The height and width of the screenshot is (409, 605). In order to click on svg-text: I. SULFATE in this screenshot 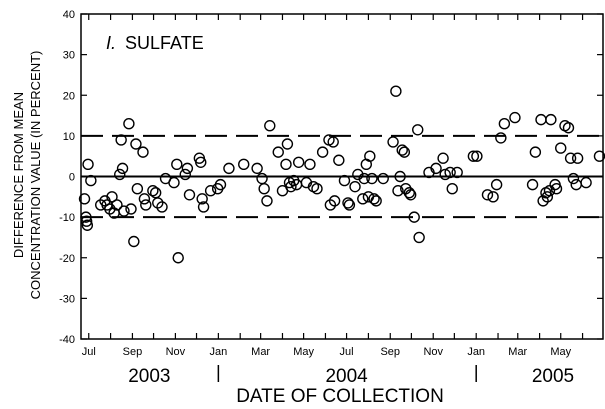, I will do `click(155, 43)`.